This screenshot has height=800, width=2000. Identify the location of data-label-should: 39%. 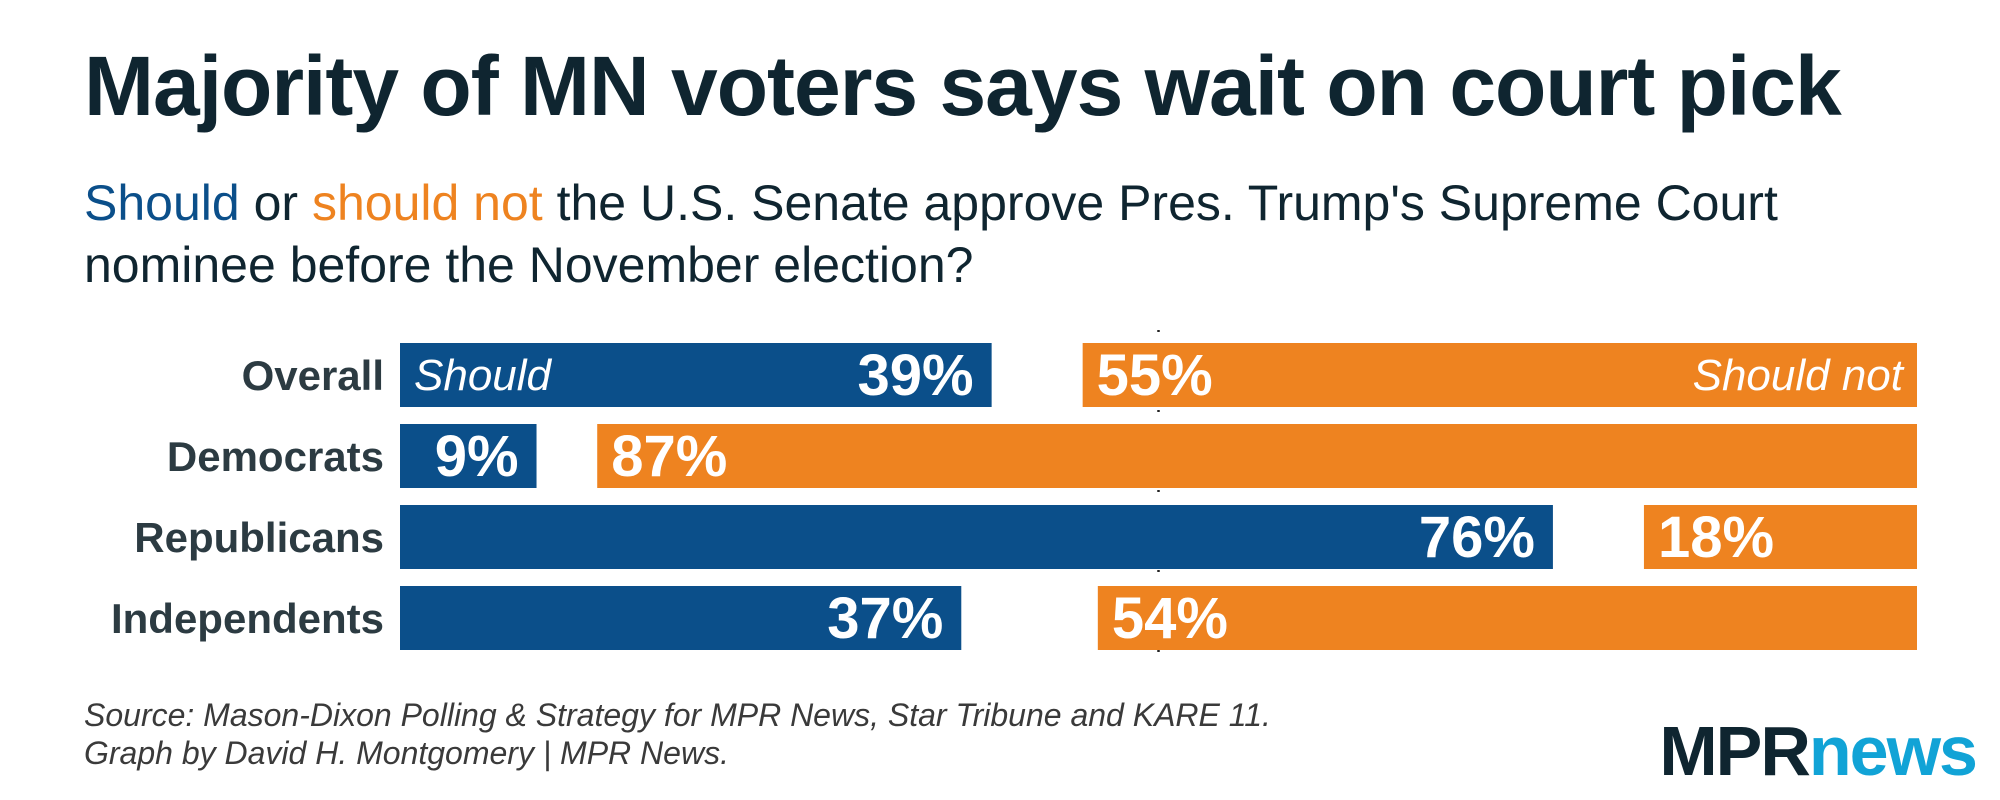
(916, 375).